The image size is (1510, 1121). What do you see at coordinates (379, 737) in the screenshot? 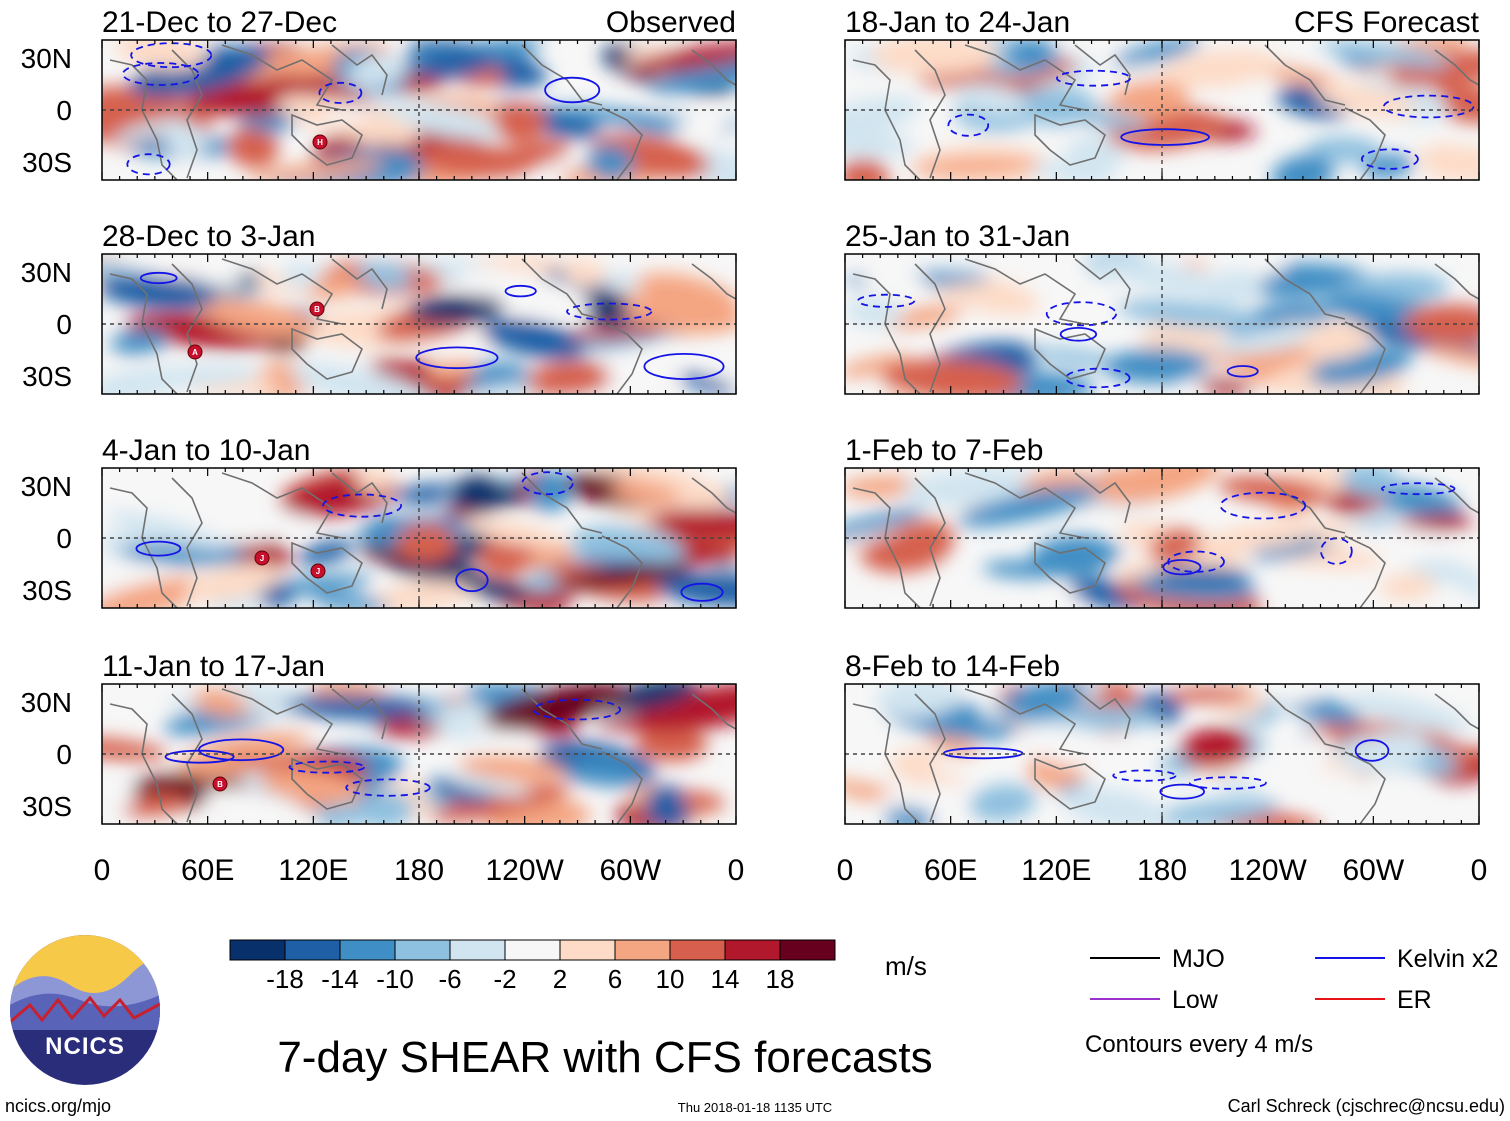
I see `panel-observed-4: 11-Jan to 17-Jan 30N 0 30S B` at bounding box center [379, 737].